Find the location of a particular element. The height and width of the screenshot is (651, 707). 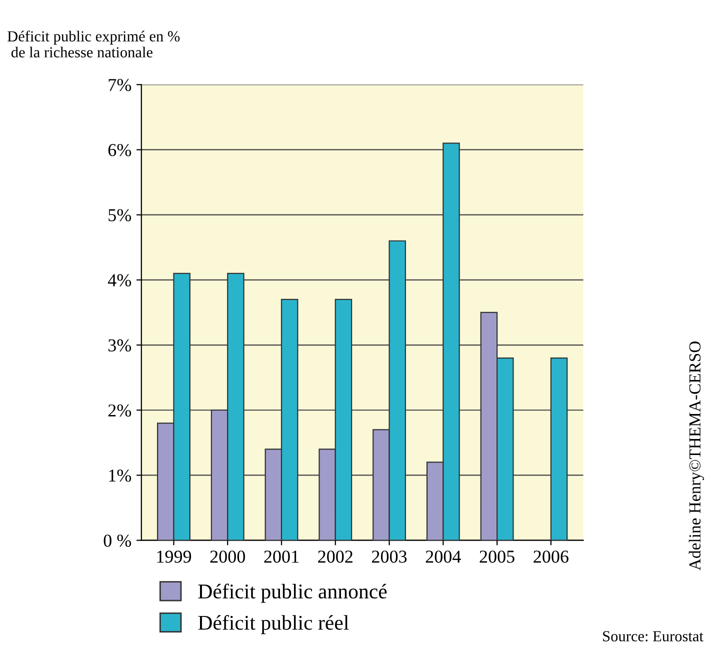

x-tick-label: 2002 is located at coordinates (335, 556).